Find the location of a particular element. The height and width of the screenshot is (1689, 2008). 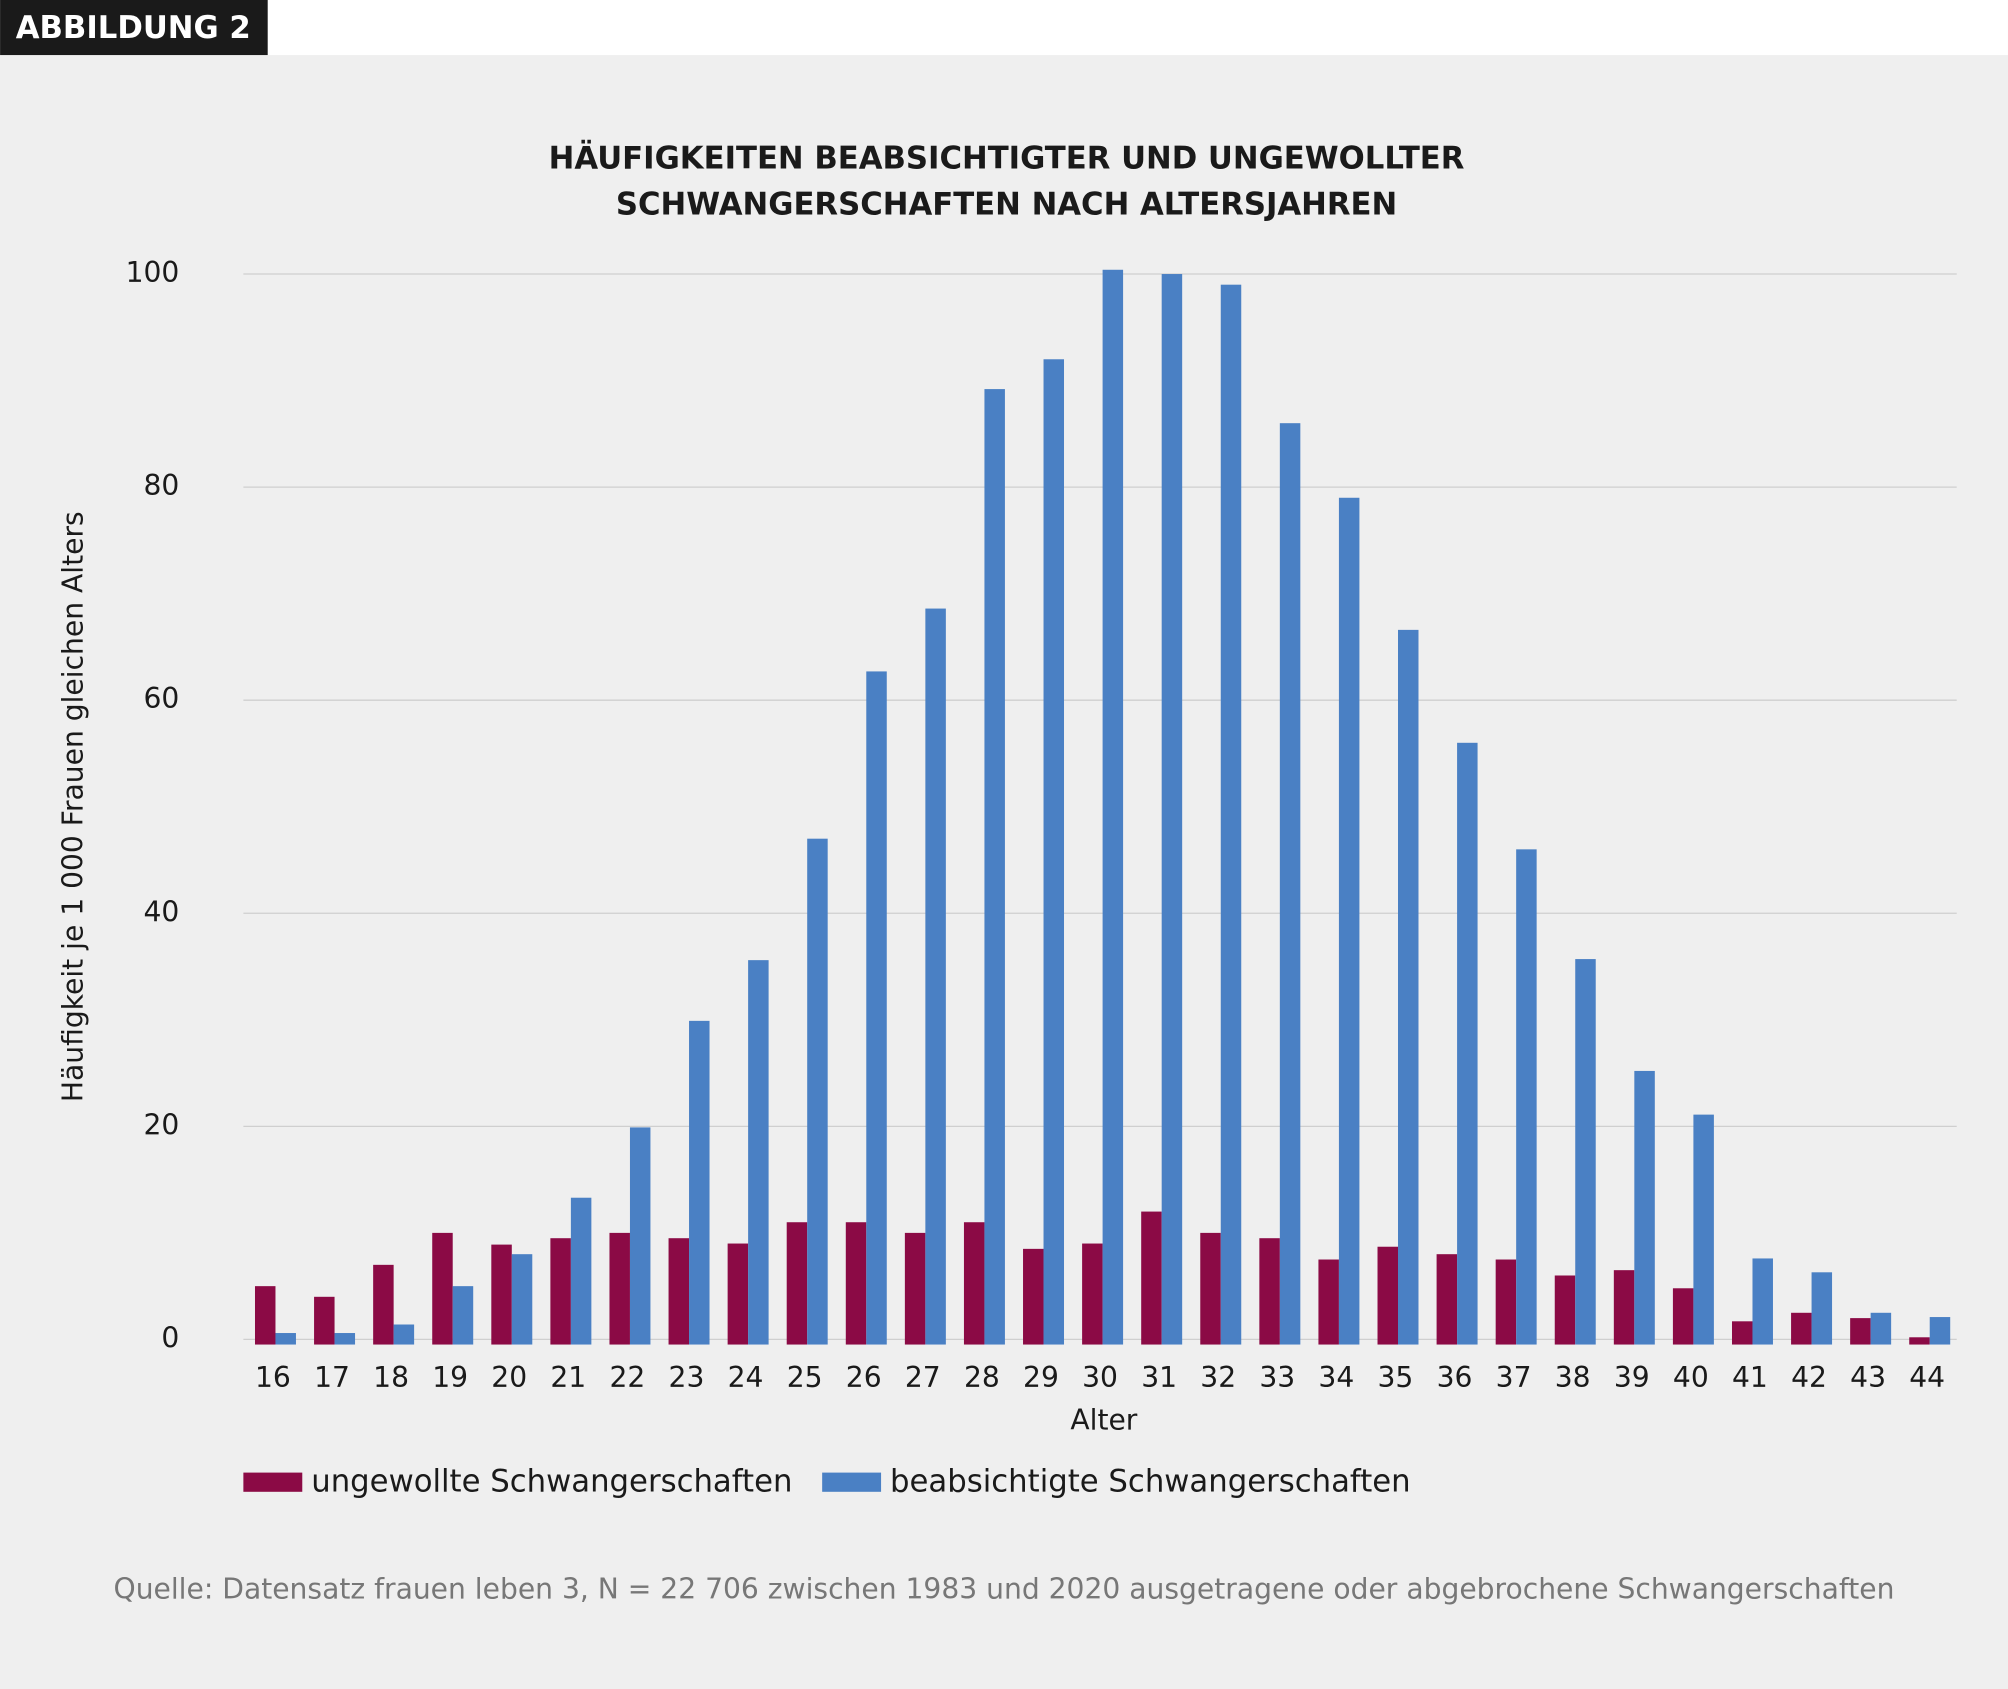

chart-title: SCHWANGERSCHAFTEN NACH ALTERSJAHREN is located at coordinates (1006, 205).